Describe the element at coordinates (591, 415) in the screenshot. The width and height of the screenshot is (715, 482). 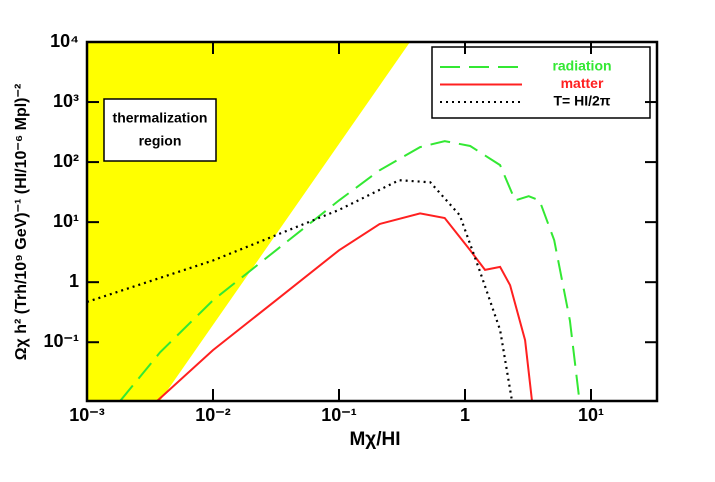
I see `x-tick-label: 10¹` at that location.